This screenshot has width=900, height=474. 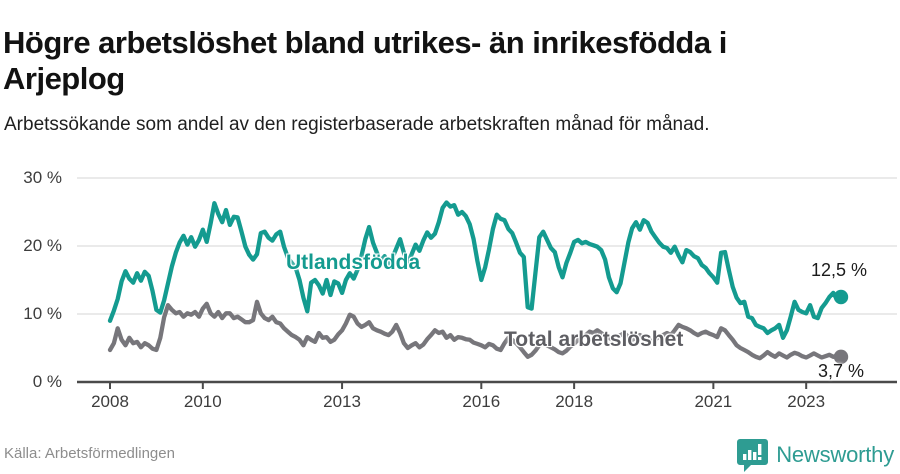 What do you see at coordinates (202, 401) in the screenshot?
I see `x-axis-tick-label: 2010` at bounding box center [202, 401].